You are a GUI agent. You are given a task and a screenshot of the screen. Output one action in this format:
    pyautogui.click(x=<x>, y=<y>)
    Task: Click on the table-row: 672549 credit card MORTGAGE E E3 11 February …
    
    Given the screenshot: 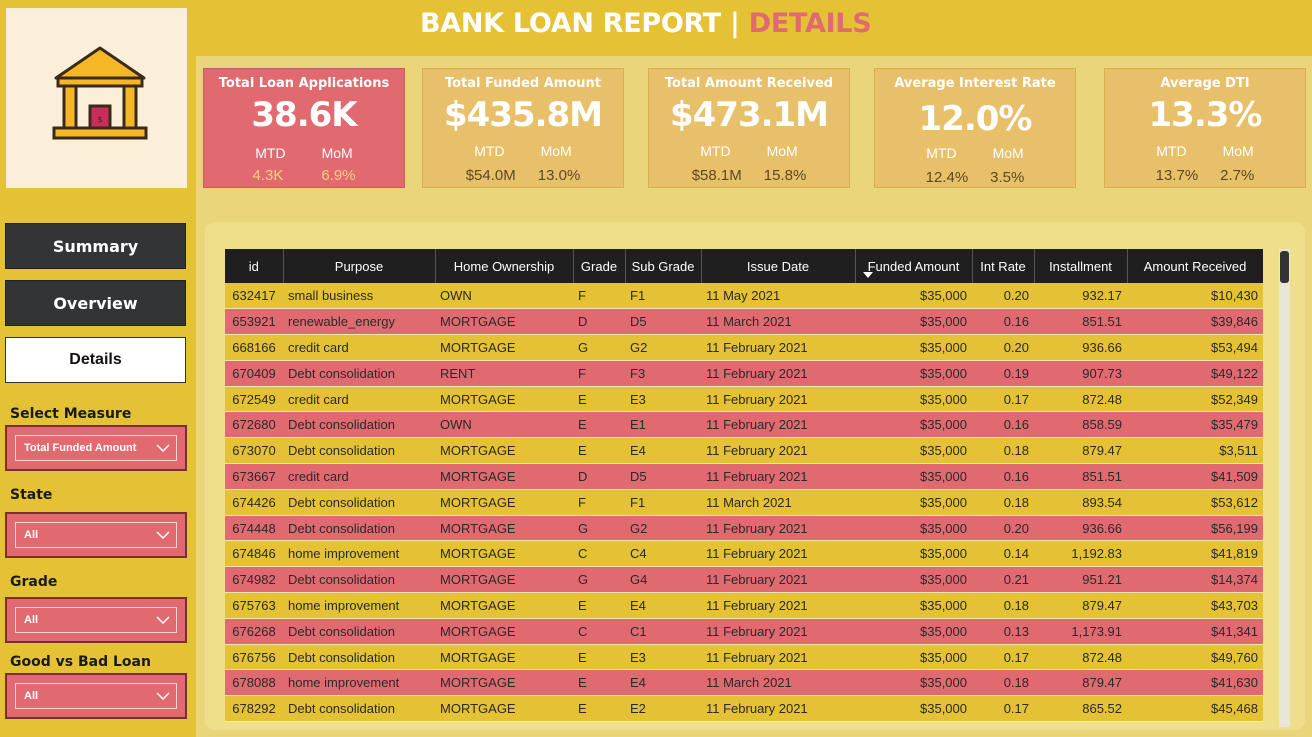 What is the action you would take?
    pyautogui.click(x=744, y=399)
    